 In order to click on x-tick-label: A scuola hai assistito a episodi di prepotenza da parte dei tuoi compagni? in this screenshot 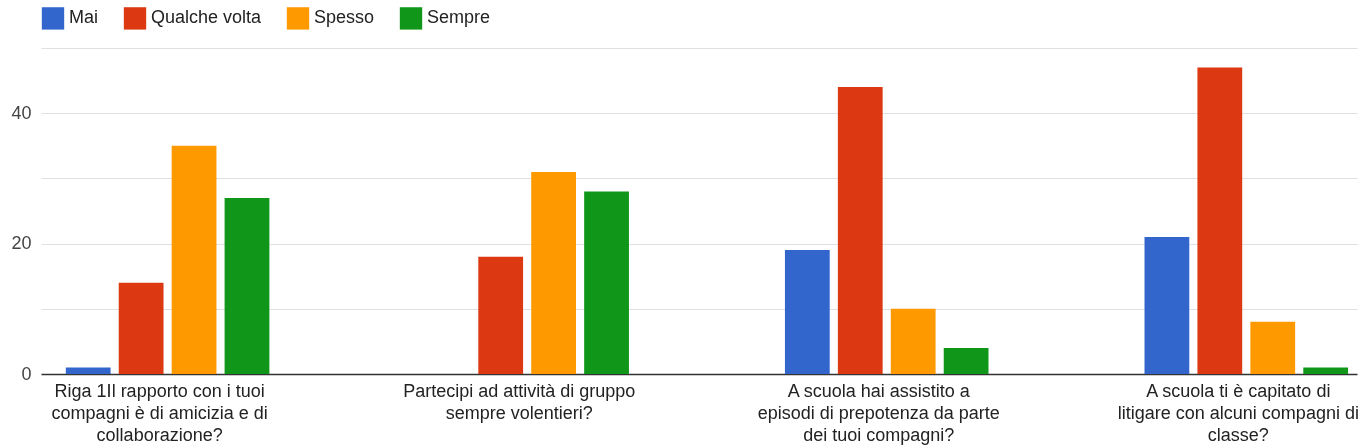, I will do `click(878, 412)`.